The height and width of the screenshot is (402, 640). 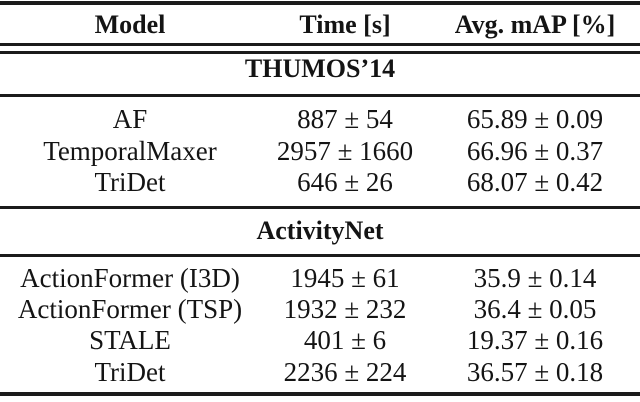 I want to click on table-rule-below-activitynet, so click(x=320, y=255).